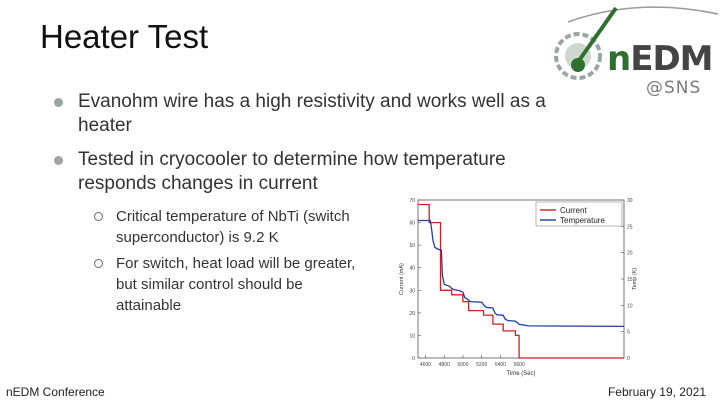 This screenshot has width=720, height=405. Describe the element at coordinates (573, 210) in the screenshot. I see `legend-label: Current` at that location.